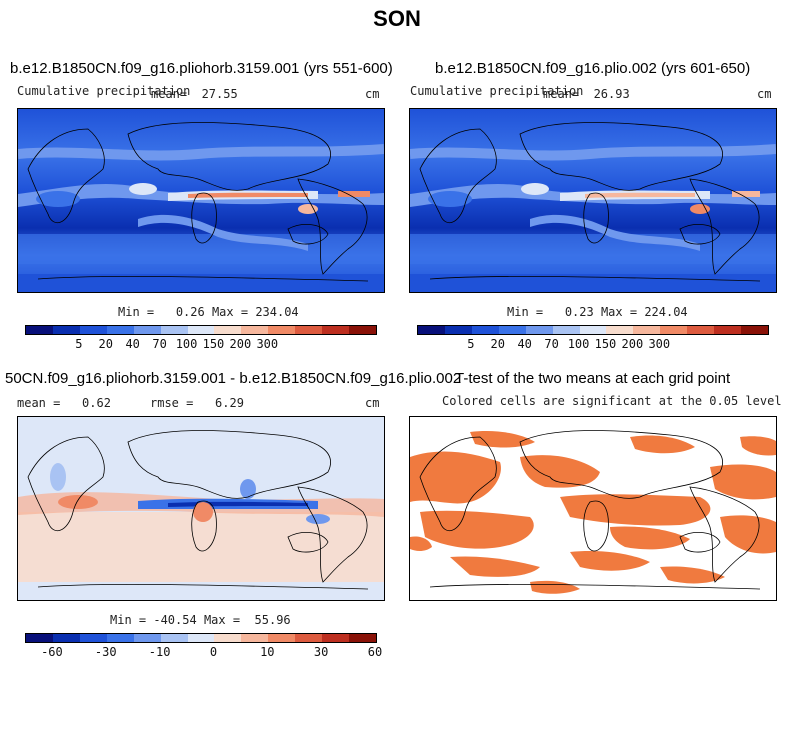 Image resolution: width=794 pixels, height=733 pixels. What do you see at coordinates (169, 94) in the screenshot?
I see `panel1-mean-label: mean=` at bounding box center [169, 94].